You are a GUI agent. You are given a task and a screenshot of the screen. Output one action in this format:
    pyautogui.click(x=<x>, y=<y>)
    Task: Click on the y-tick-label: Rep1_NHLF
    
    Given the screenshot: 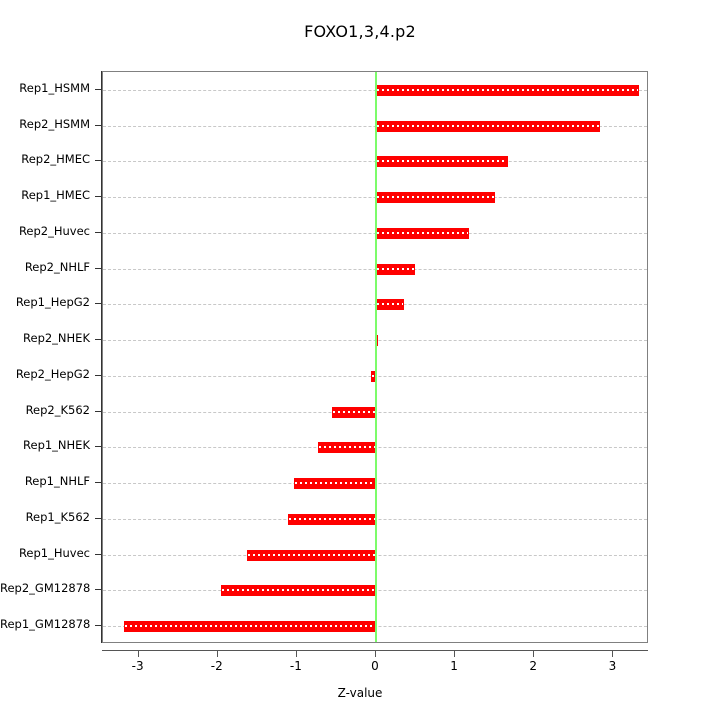 What is the action you would take?
    pyautogui.click(x=57, y=481)
    